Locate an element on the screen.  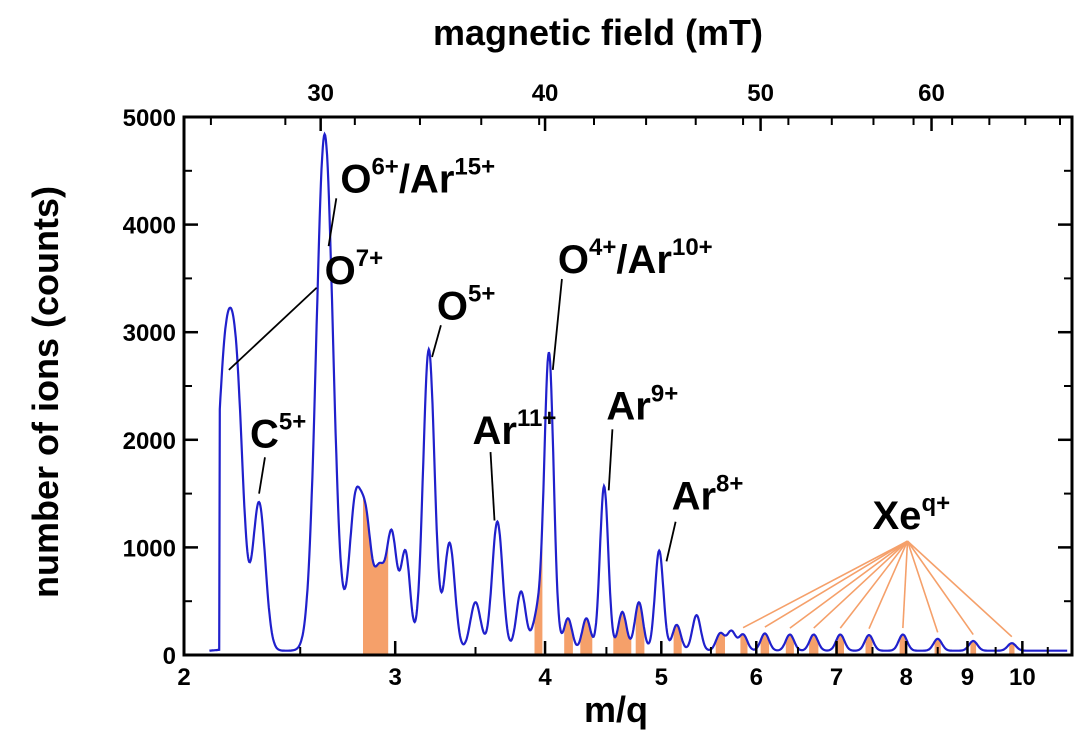
y-tick-label: 1000 is located at coordinates (149, 548).